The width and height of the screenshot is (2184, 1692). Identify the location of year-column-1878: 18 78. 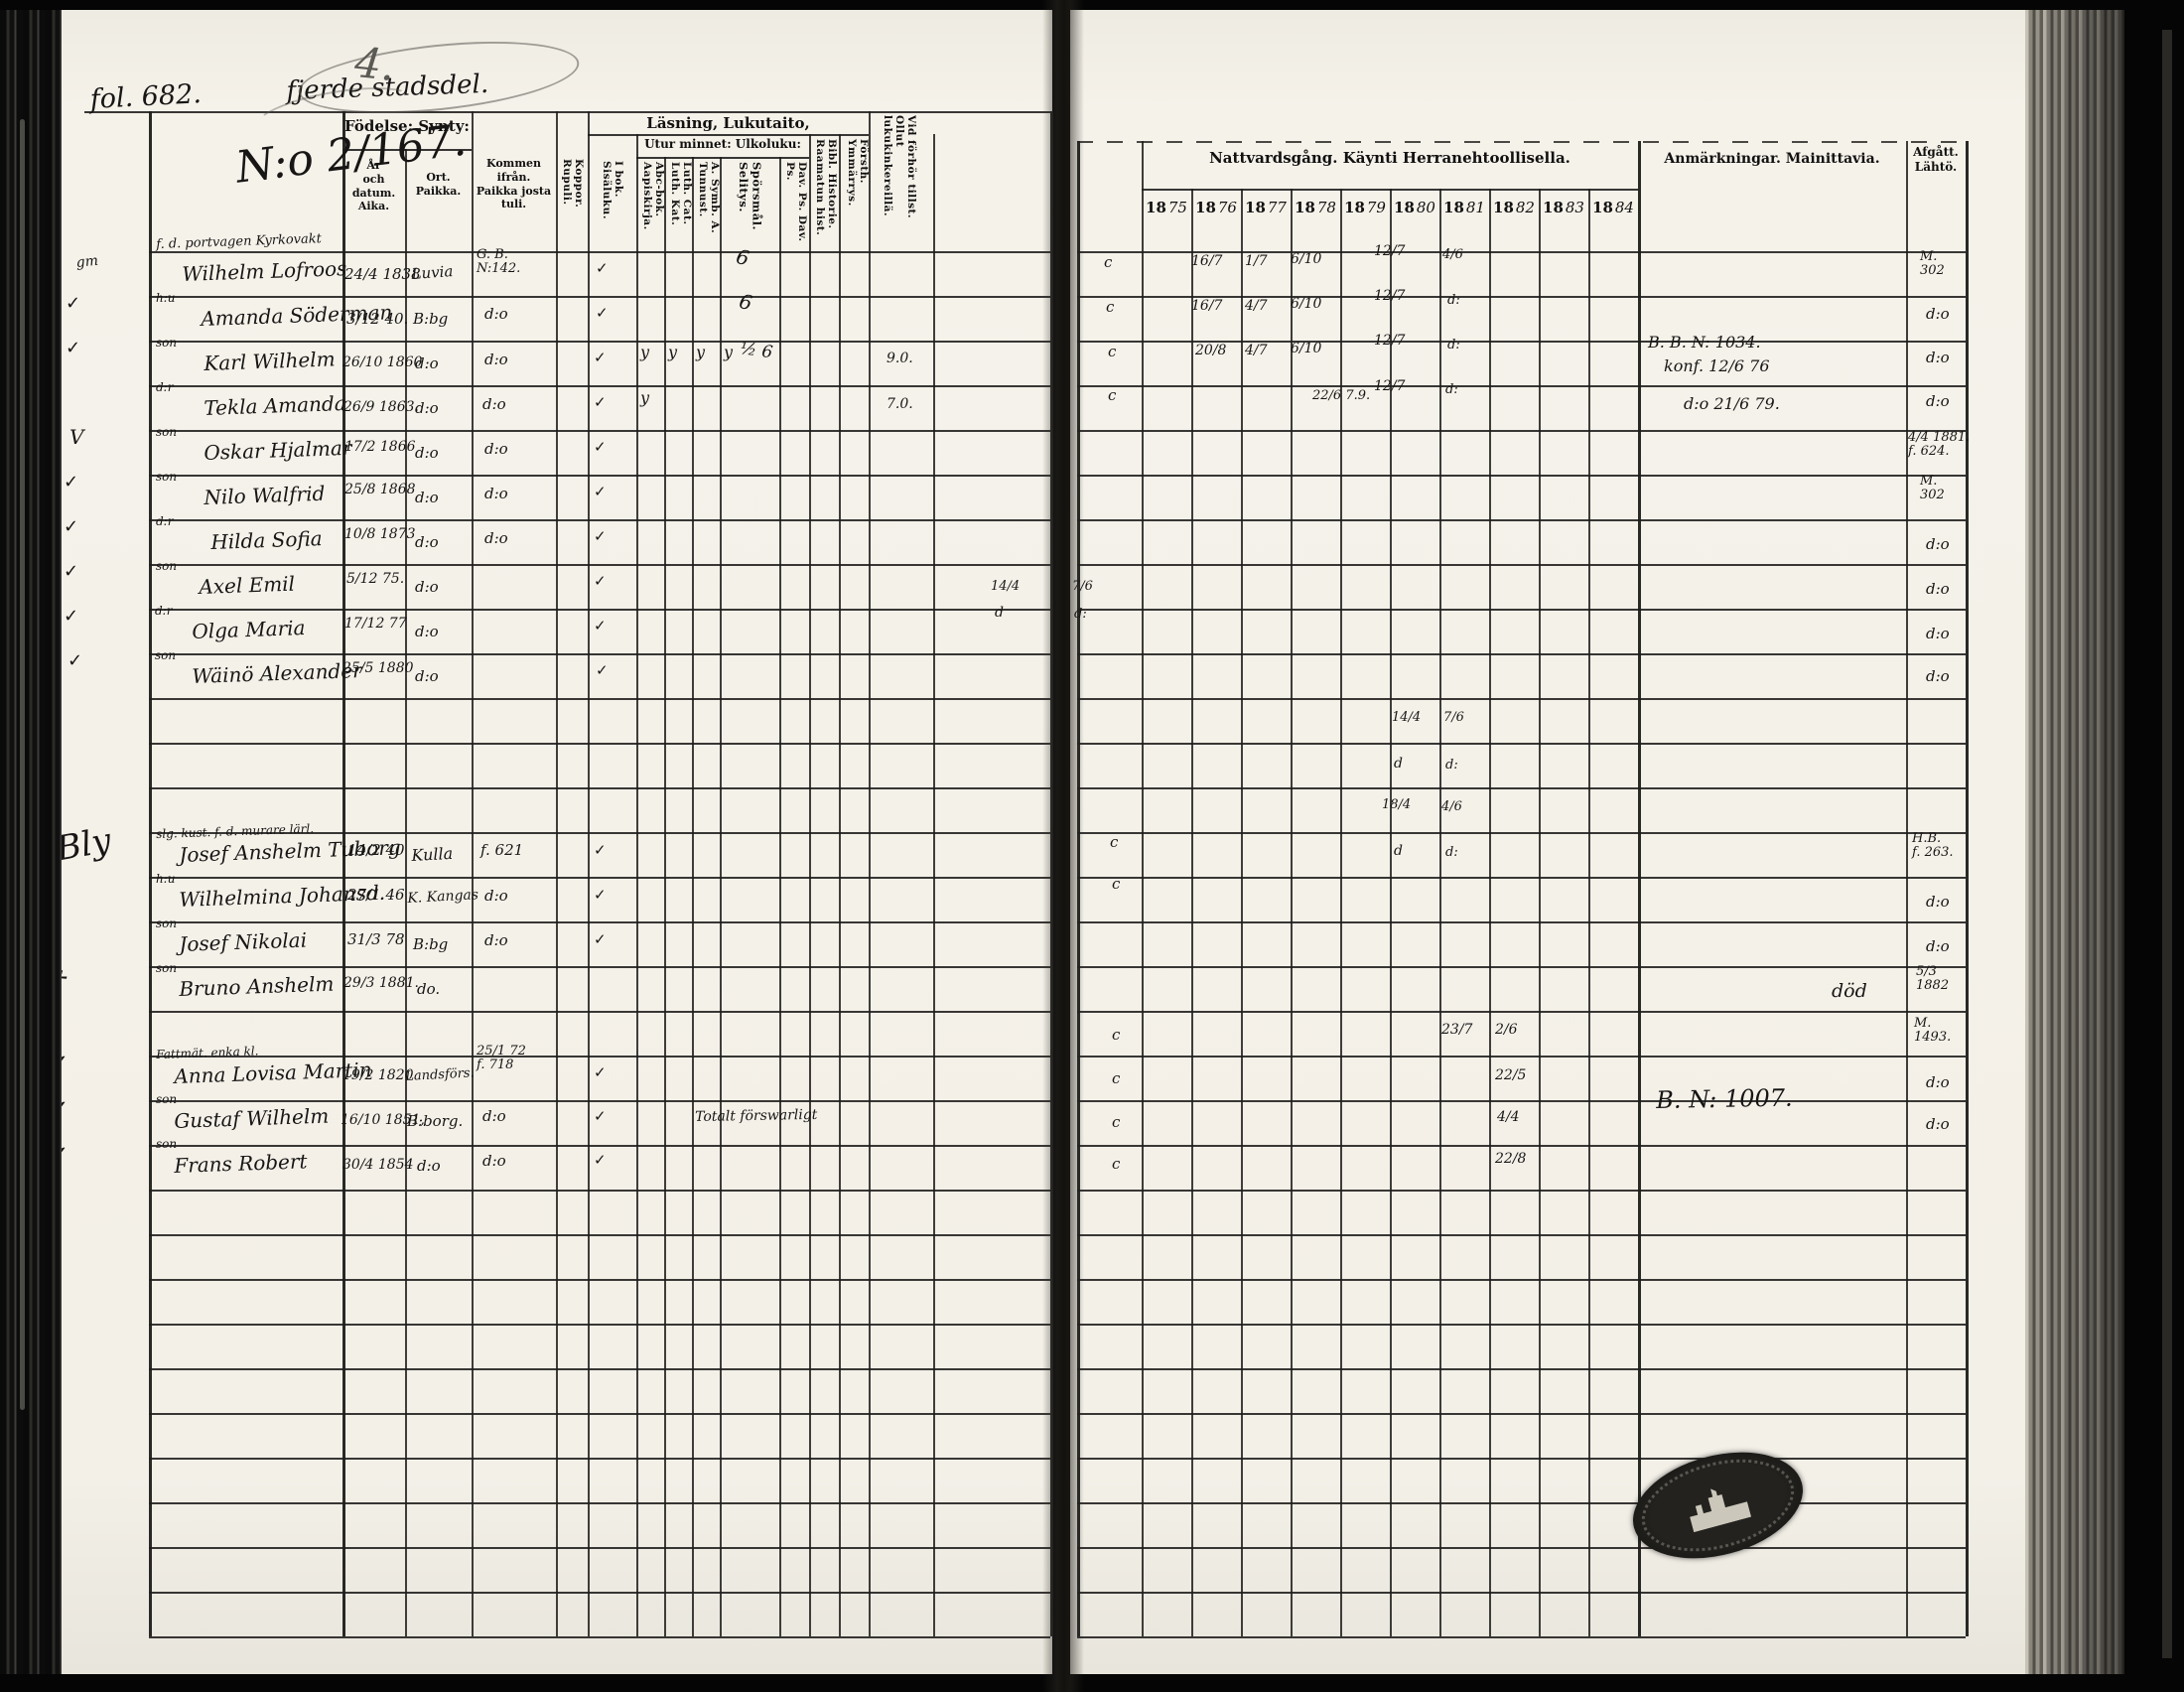
(1315, 207).